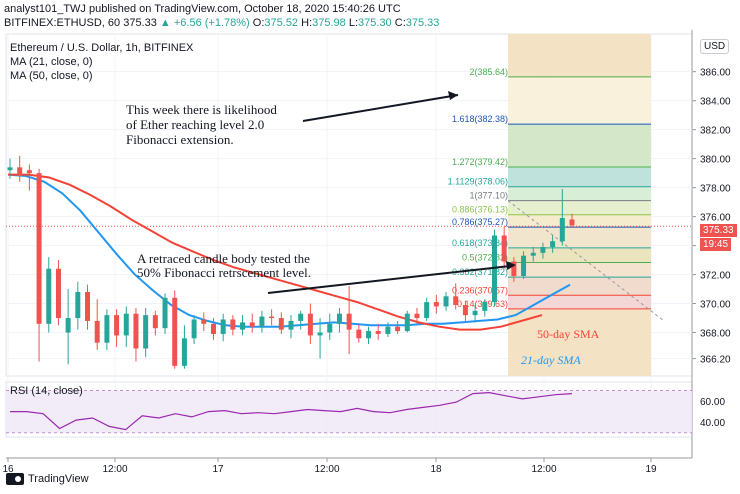  Describe the element at coordinates (480, 272) in the screenshot. I see `fib-level-label: 0.382(371.82)` at that location.